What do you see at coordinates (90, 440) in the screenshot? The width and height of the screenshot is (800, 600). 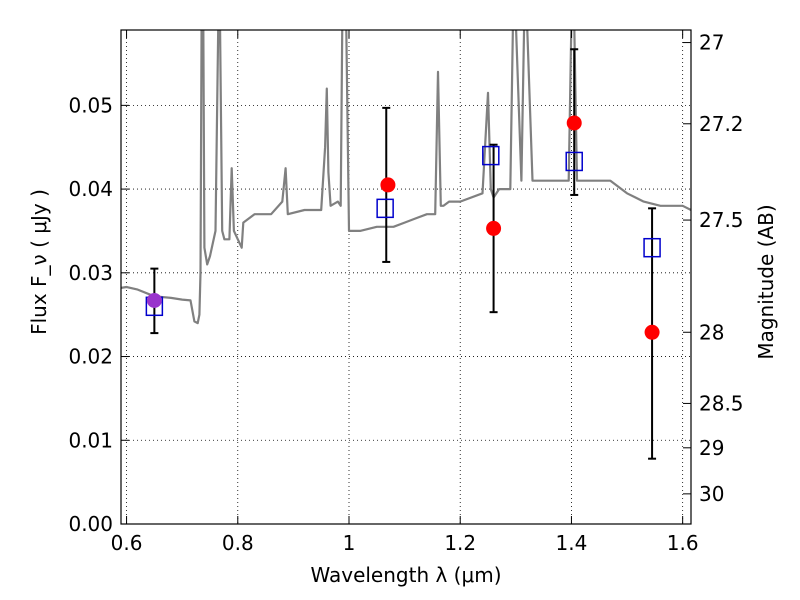 I see `y-tick-label: 0.01` at bounding box center [90, 440].